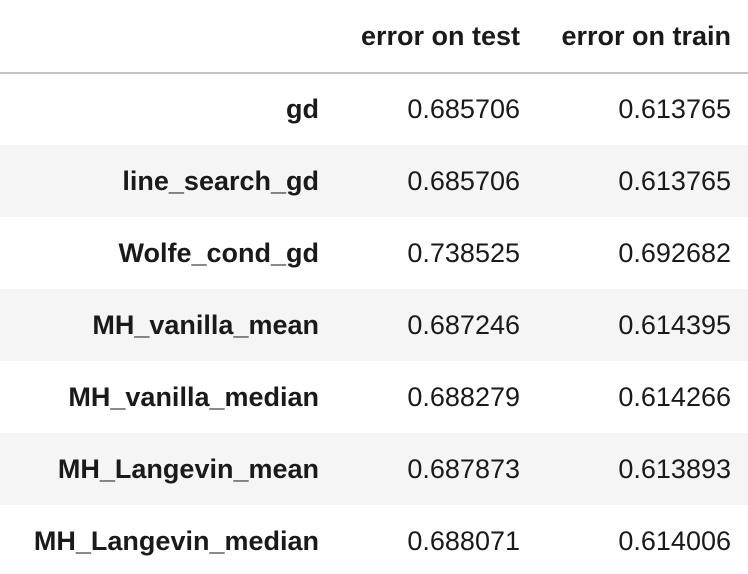  What do you see at coordinates (674, 540) in the screenshot?
I see `error-on-train-cell: 0.614006` at bounding box center [674, 540].